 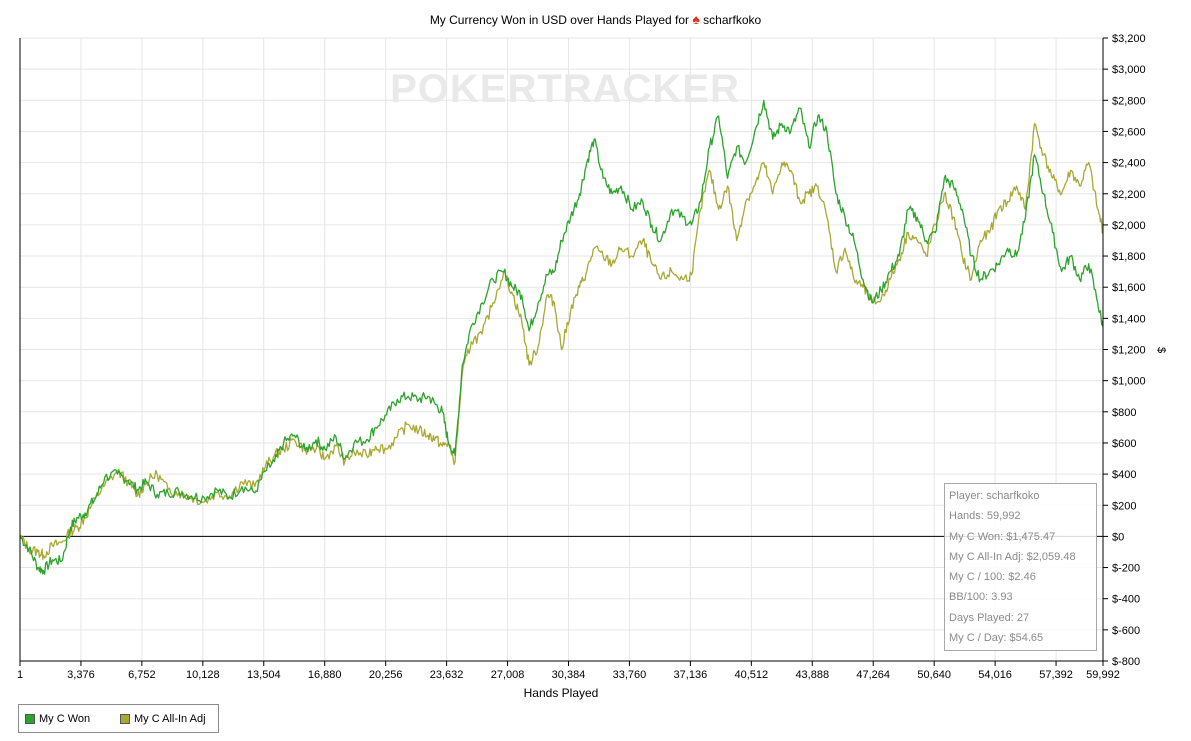 I want to click on y-tick-label: $1,000, so click(x=1129, y=382).